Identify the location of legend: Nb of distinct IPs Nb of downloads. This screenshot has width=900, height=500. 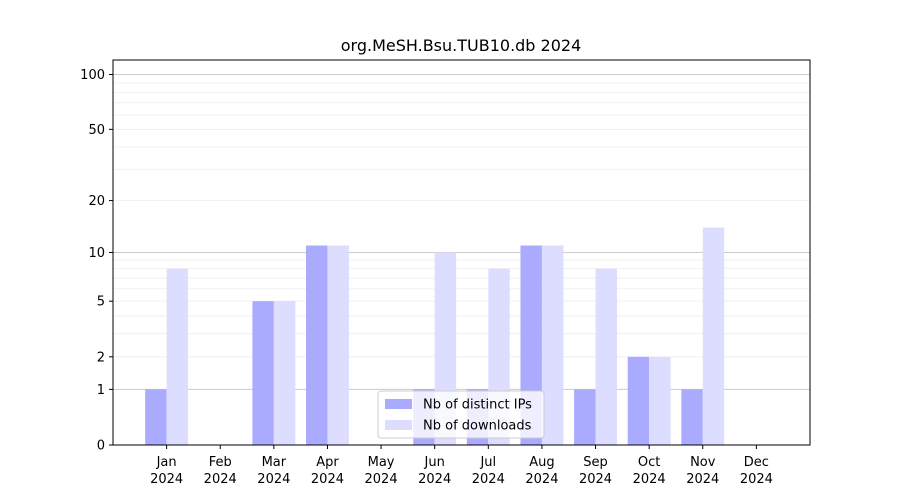
(461, 414).